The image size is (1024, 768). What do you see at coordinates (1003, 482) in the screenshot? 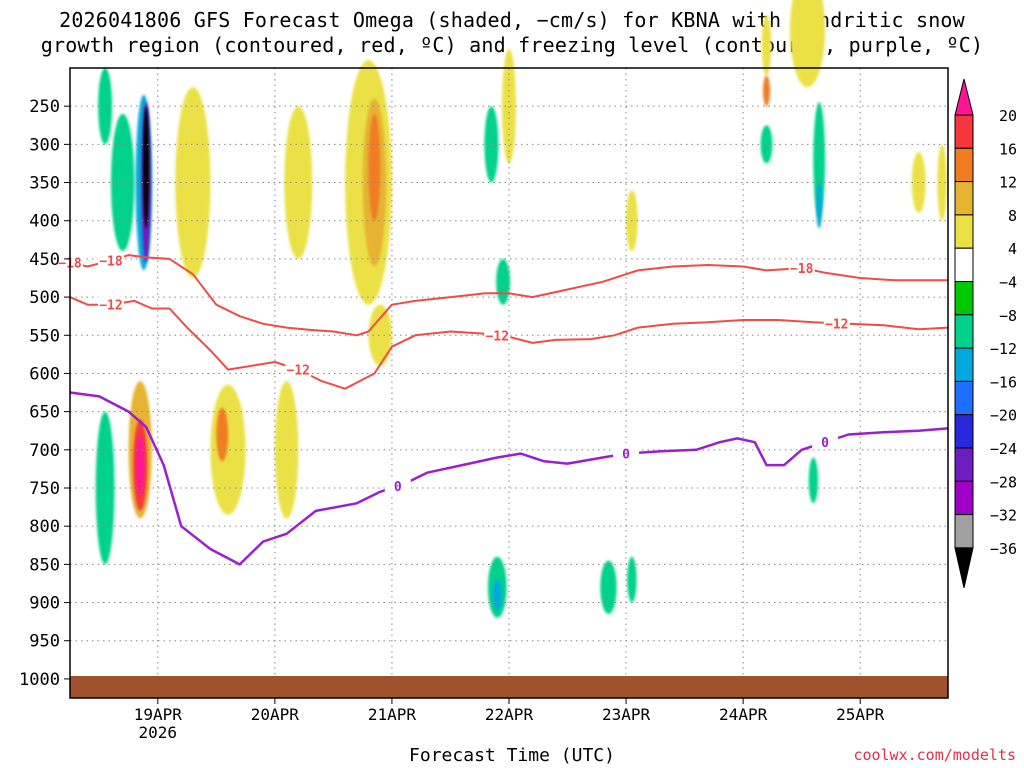
I see `colorbar-label: −28` at bounding box center [1003, 482].